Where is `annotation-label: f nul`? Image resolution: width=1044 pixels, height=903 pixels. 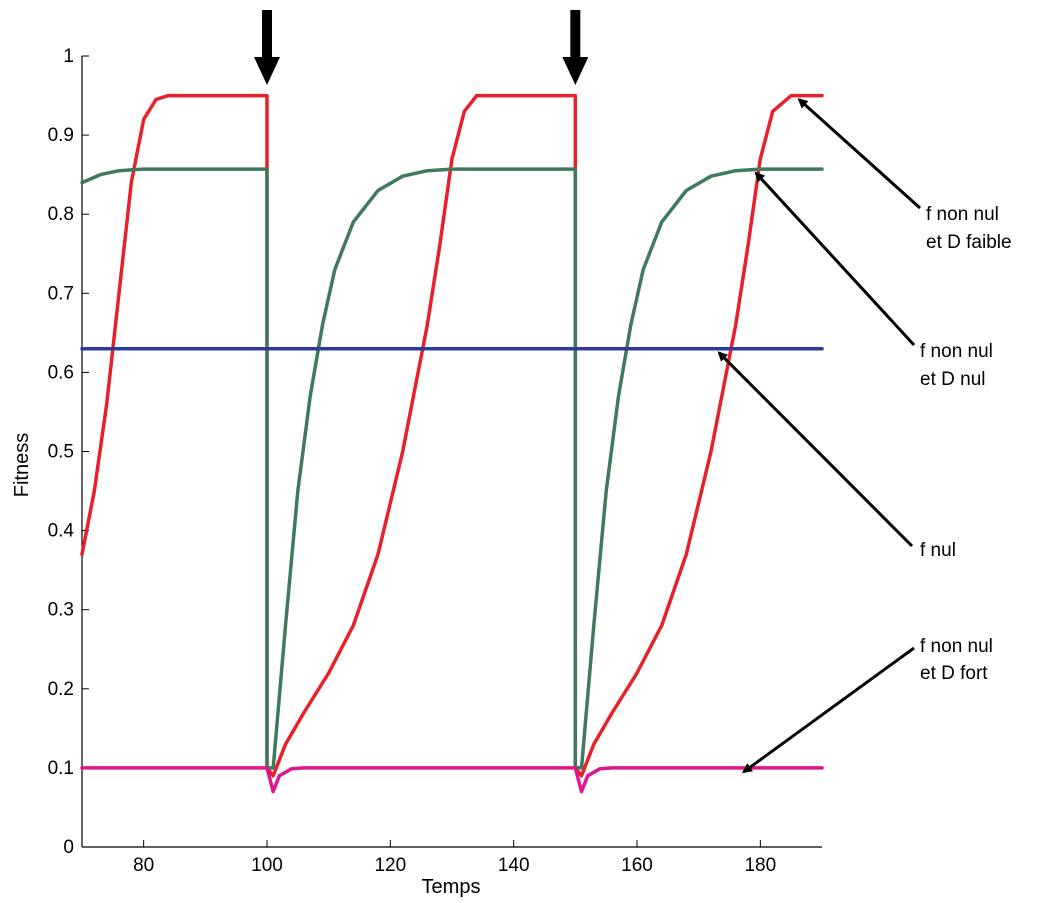 annotation-label: f nul is located at coordinates (938, 550).